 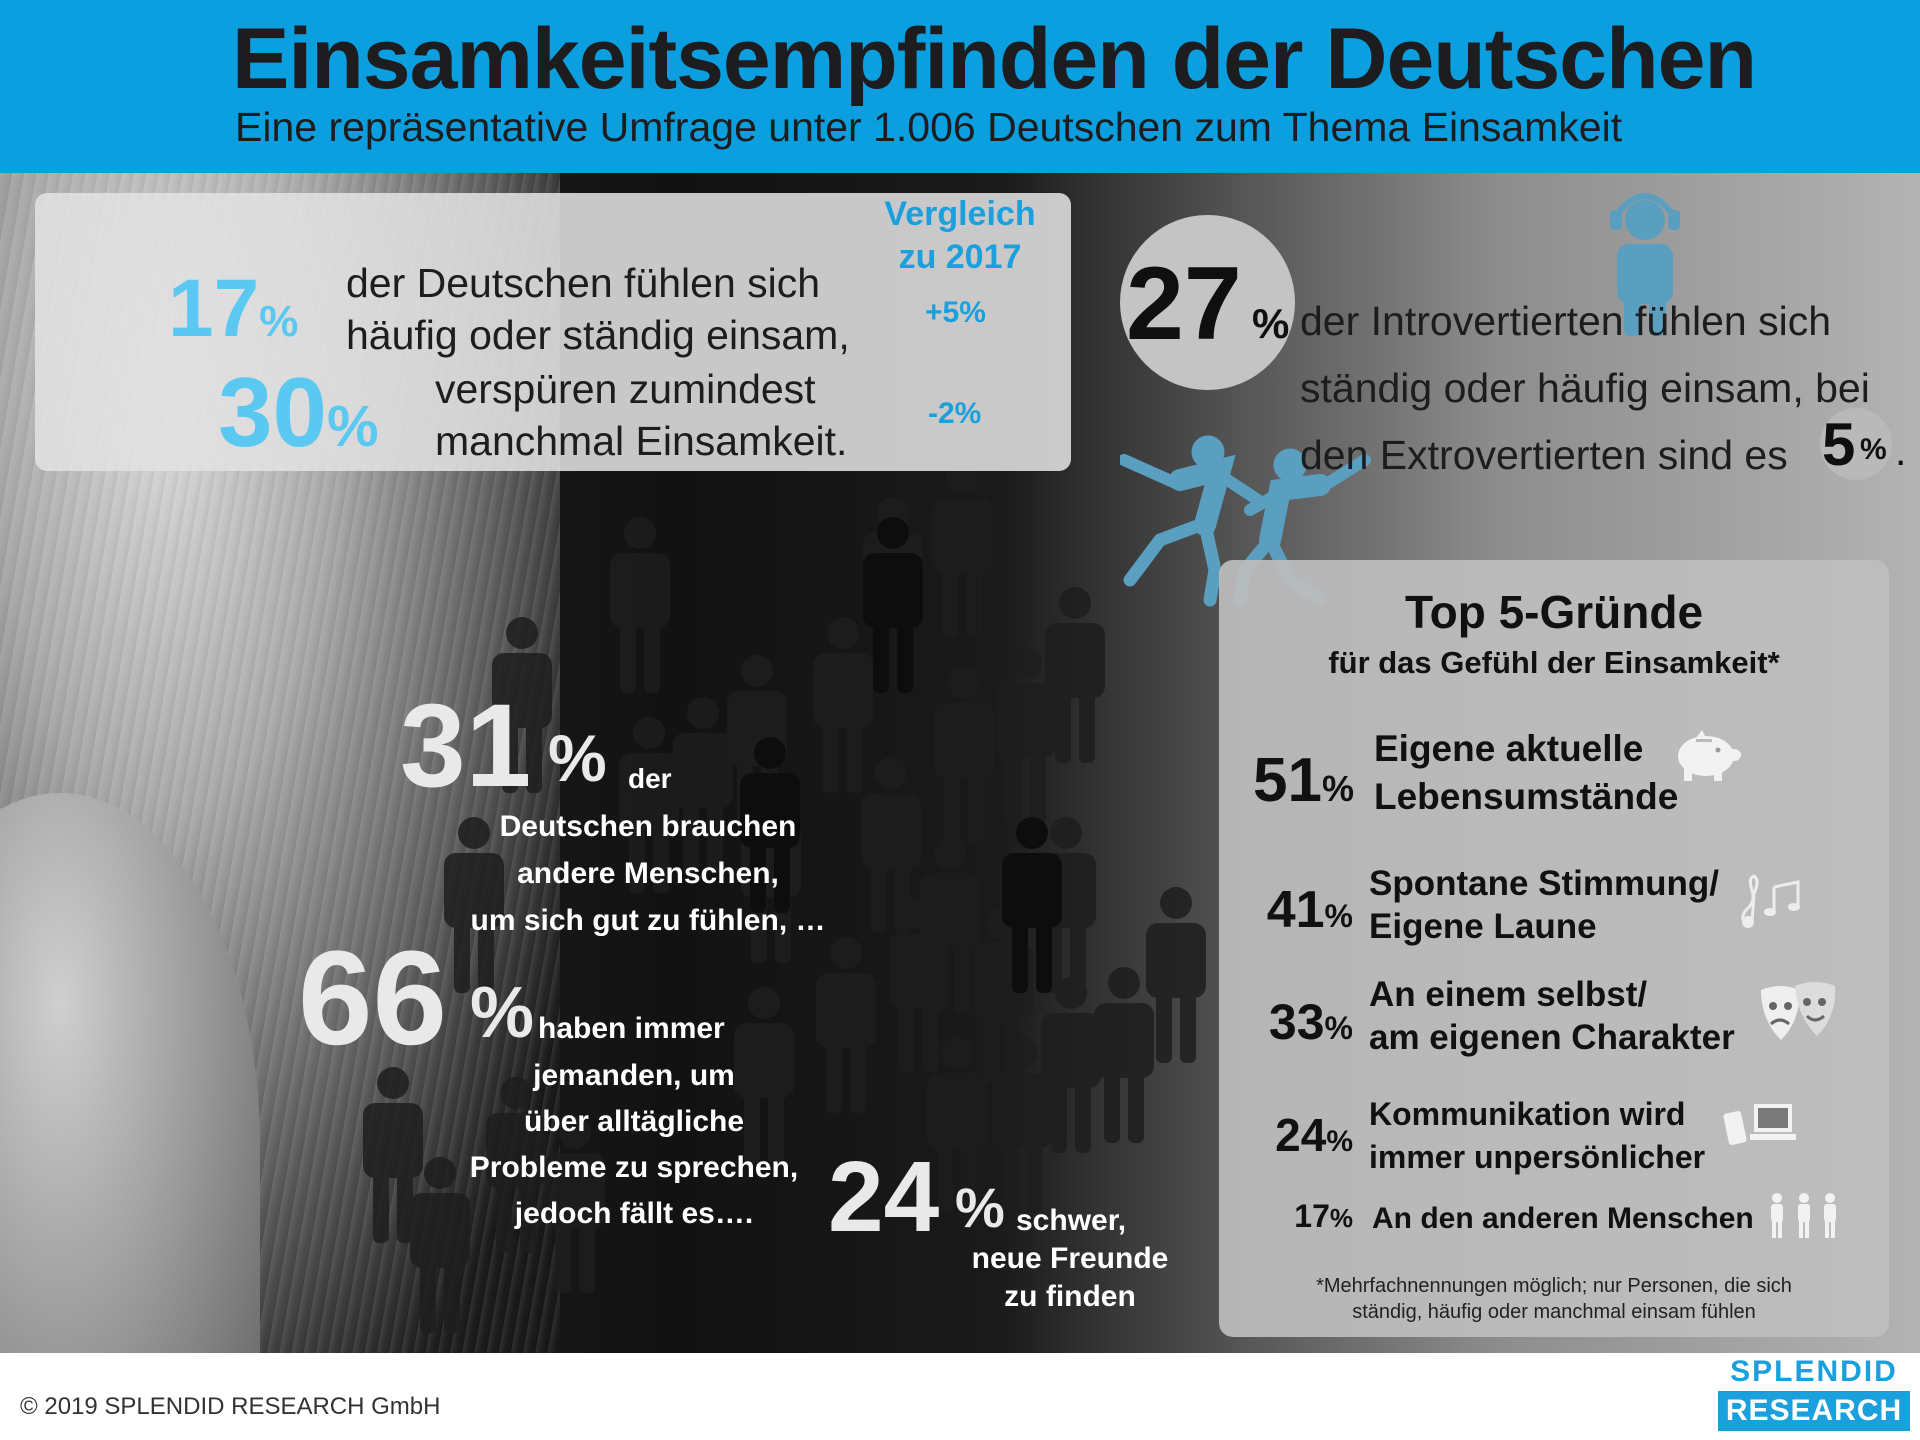 I want to click on stat-27-number: 27, so click(x=1184, y=304).